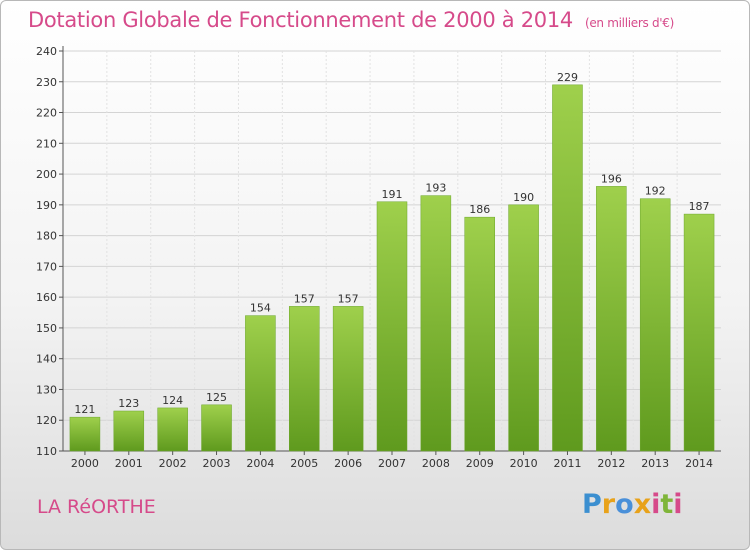 The height and width of the screenshot is (550, 750). I want to click on x-tick-label: 2004, so click(260, 463).